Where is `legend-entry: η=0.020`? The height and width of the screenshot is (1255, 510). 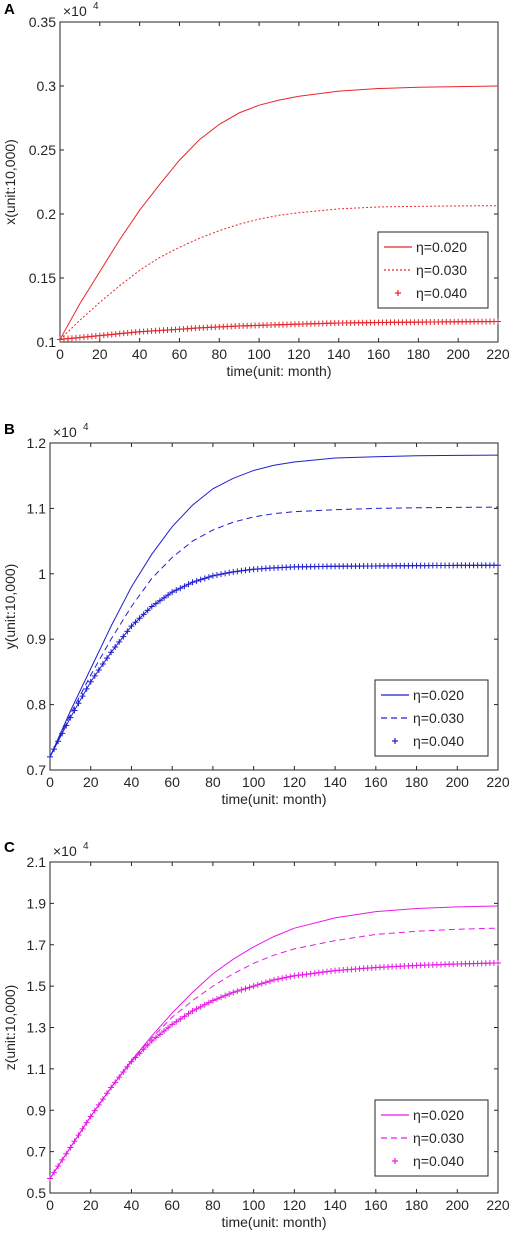 legend-entry: η=0.020 is located at coordinates (438, 695).